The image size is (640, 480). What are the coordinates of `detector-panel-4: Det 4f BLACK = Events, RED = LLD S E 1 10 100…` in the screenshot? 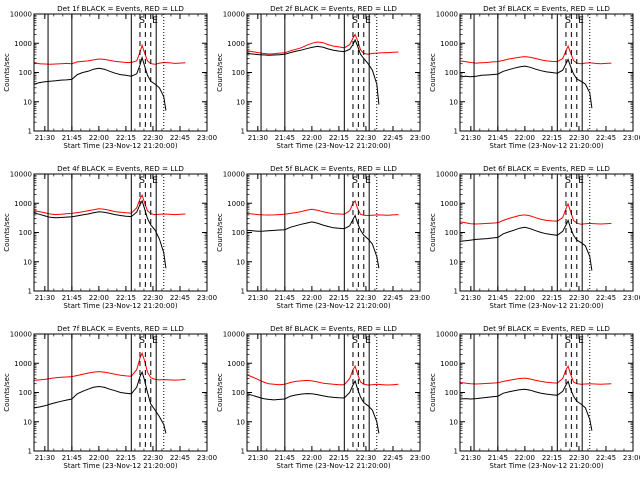 It's located at (110, 237).